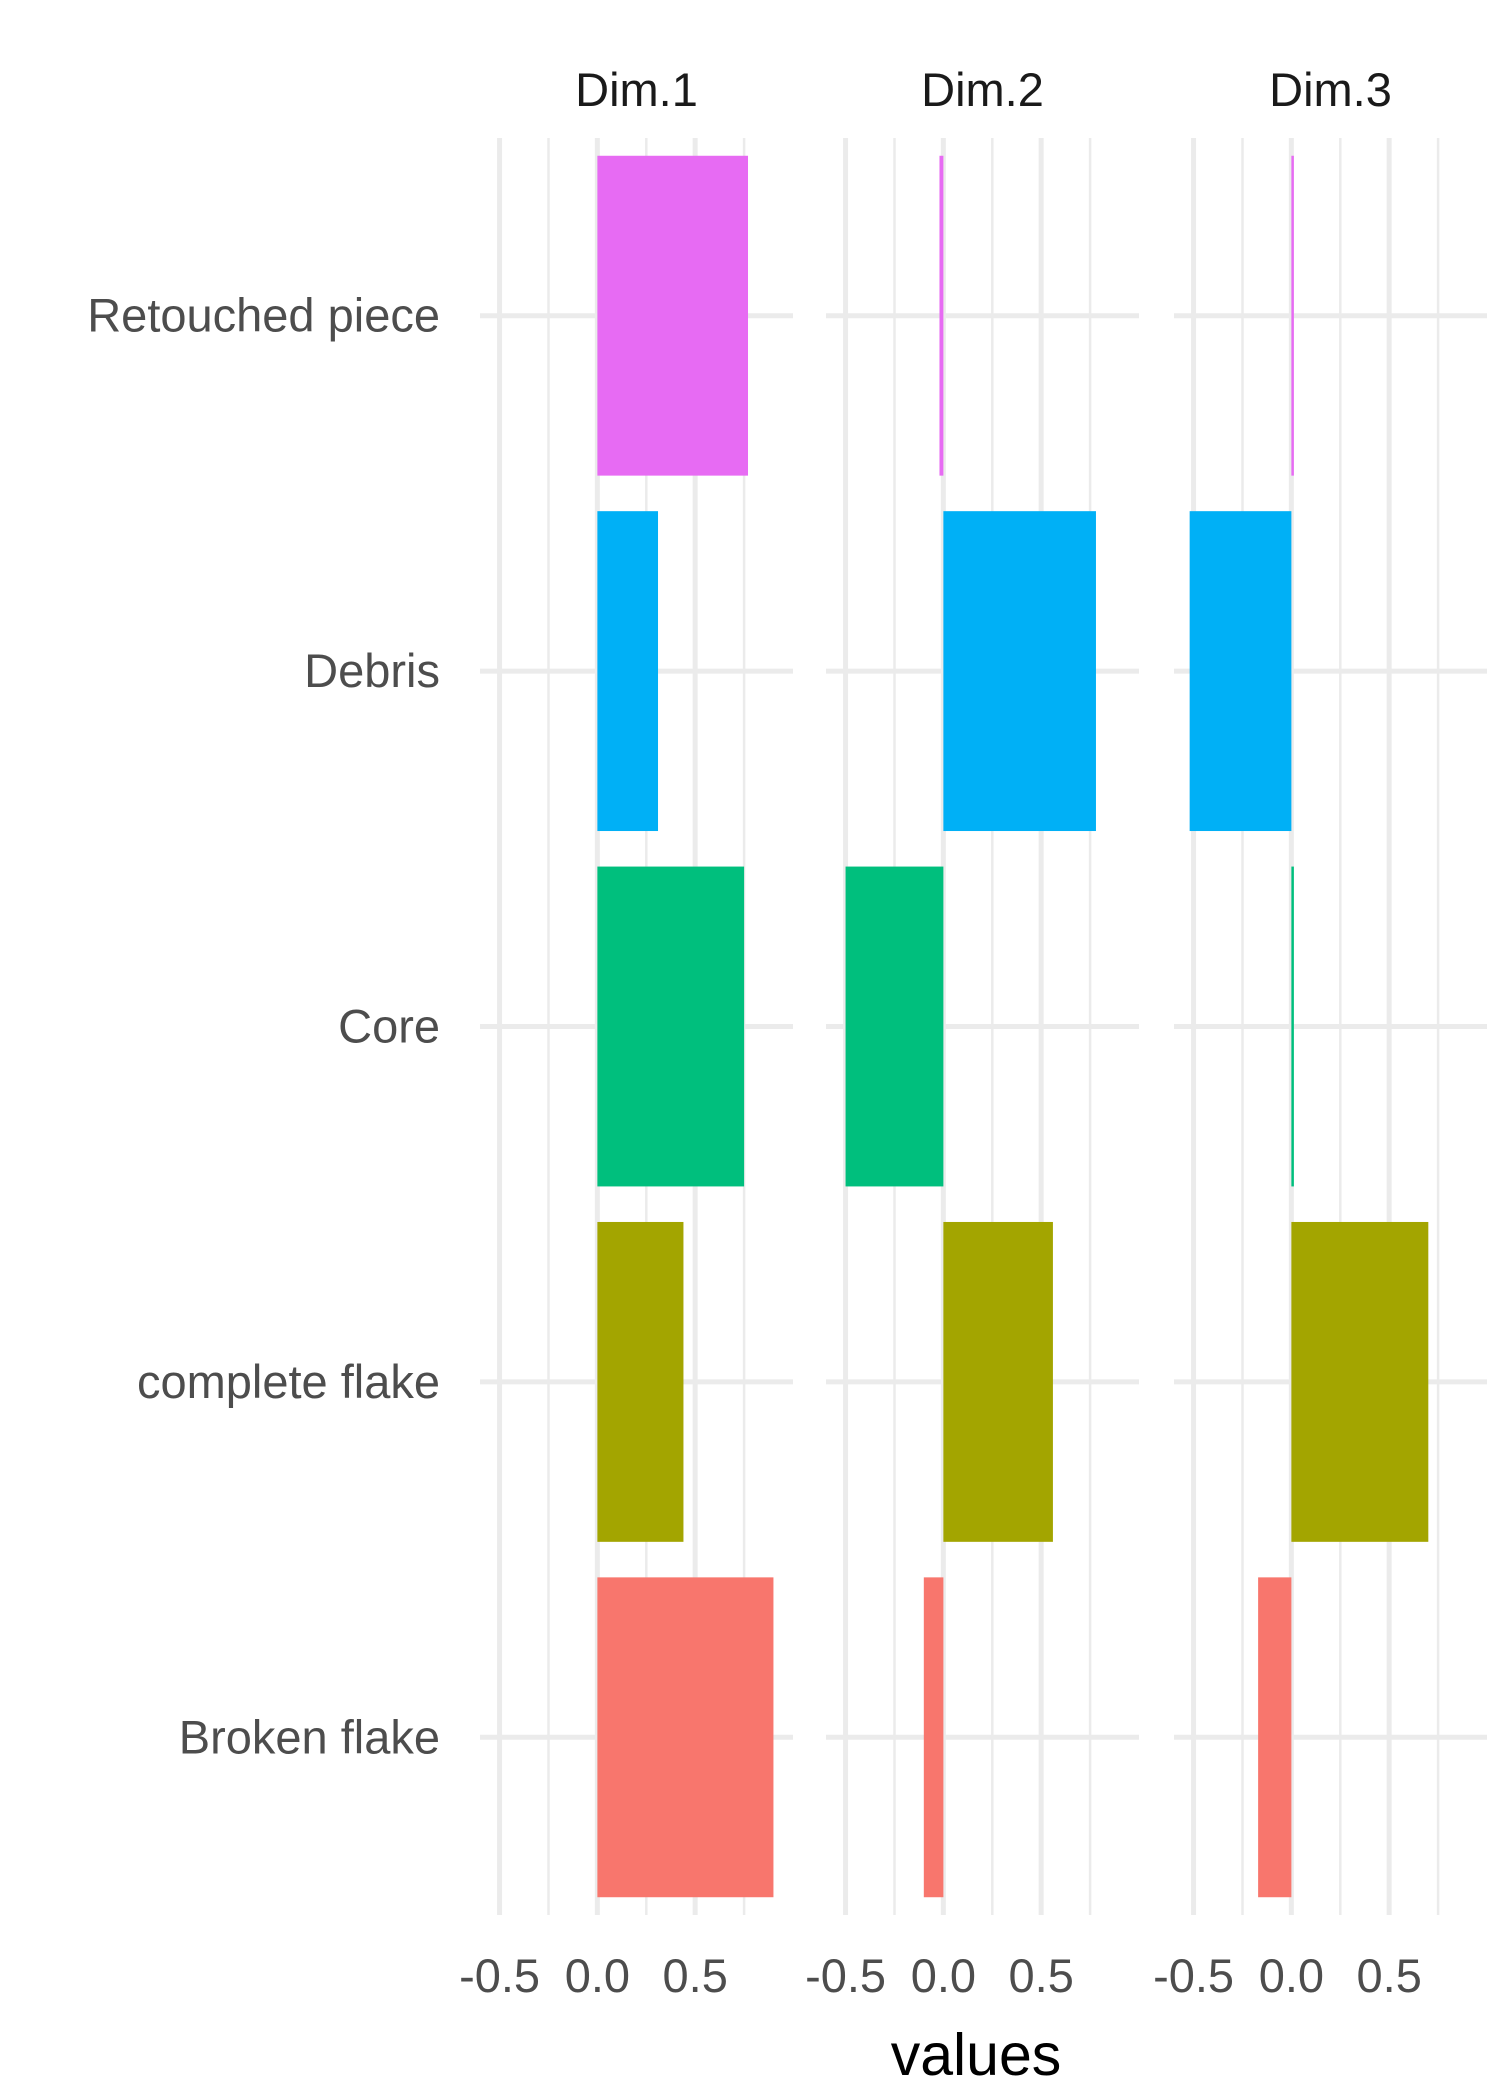 The width and height of the screenshot is (1500, 2100). What do you see at coordinates (685, 1737) in the screenshot?
I see `bar-dim-1-broken-flake` at bounding box center [685, 1737].